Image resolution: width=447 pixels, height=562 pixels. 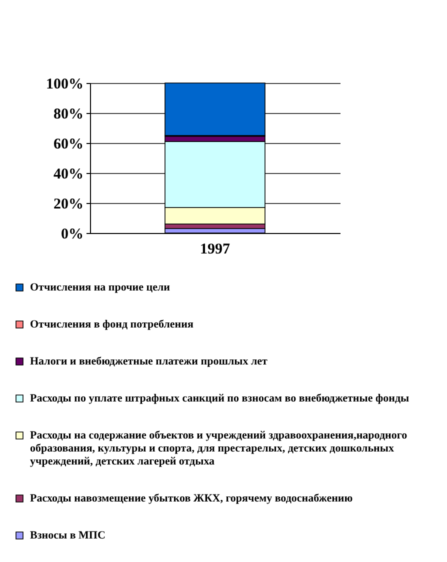 What do you see at coordinates (65, 84) in the screenshot?
I see `y-tick-label: 100%` at bounding box center [65, 84].